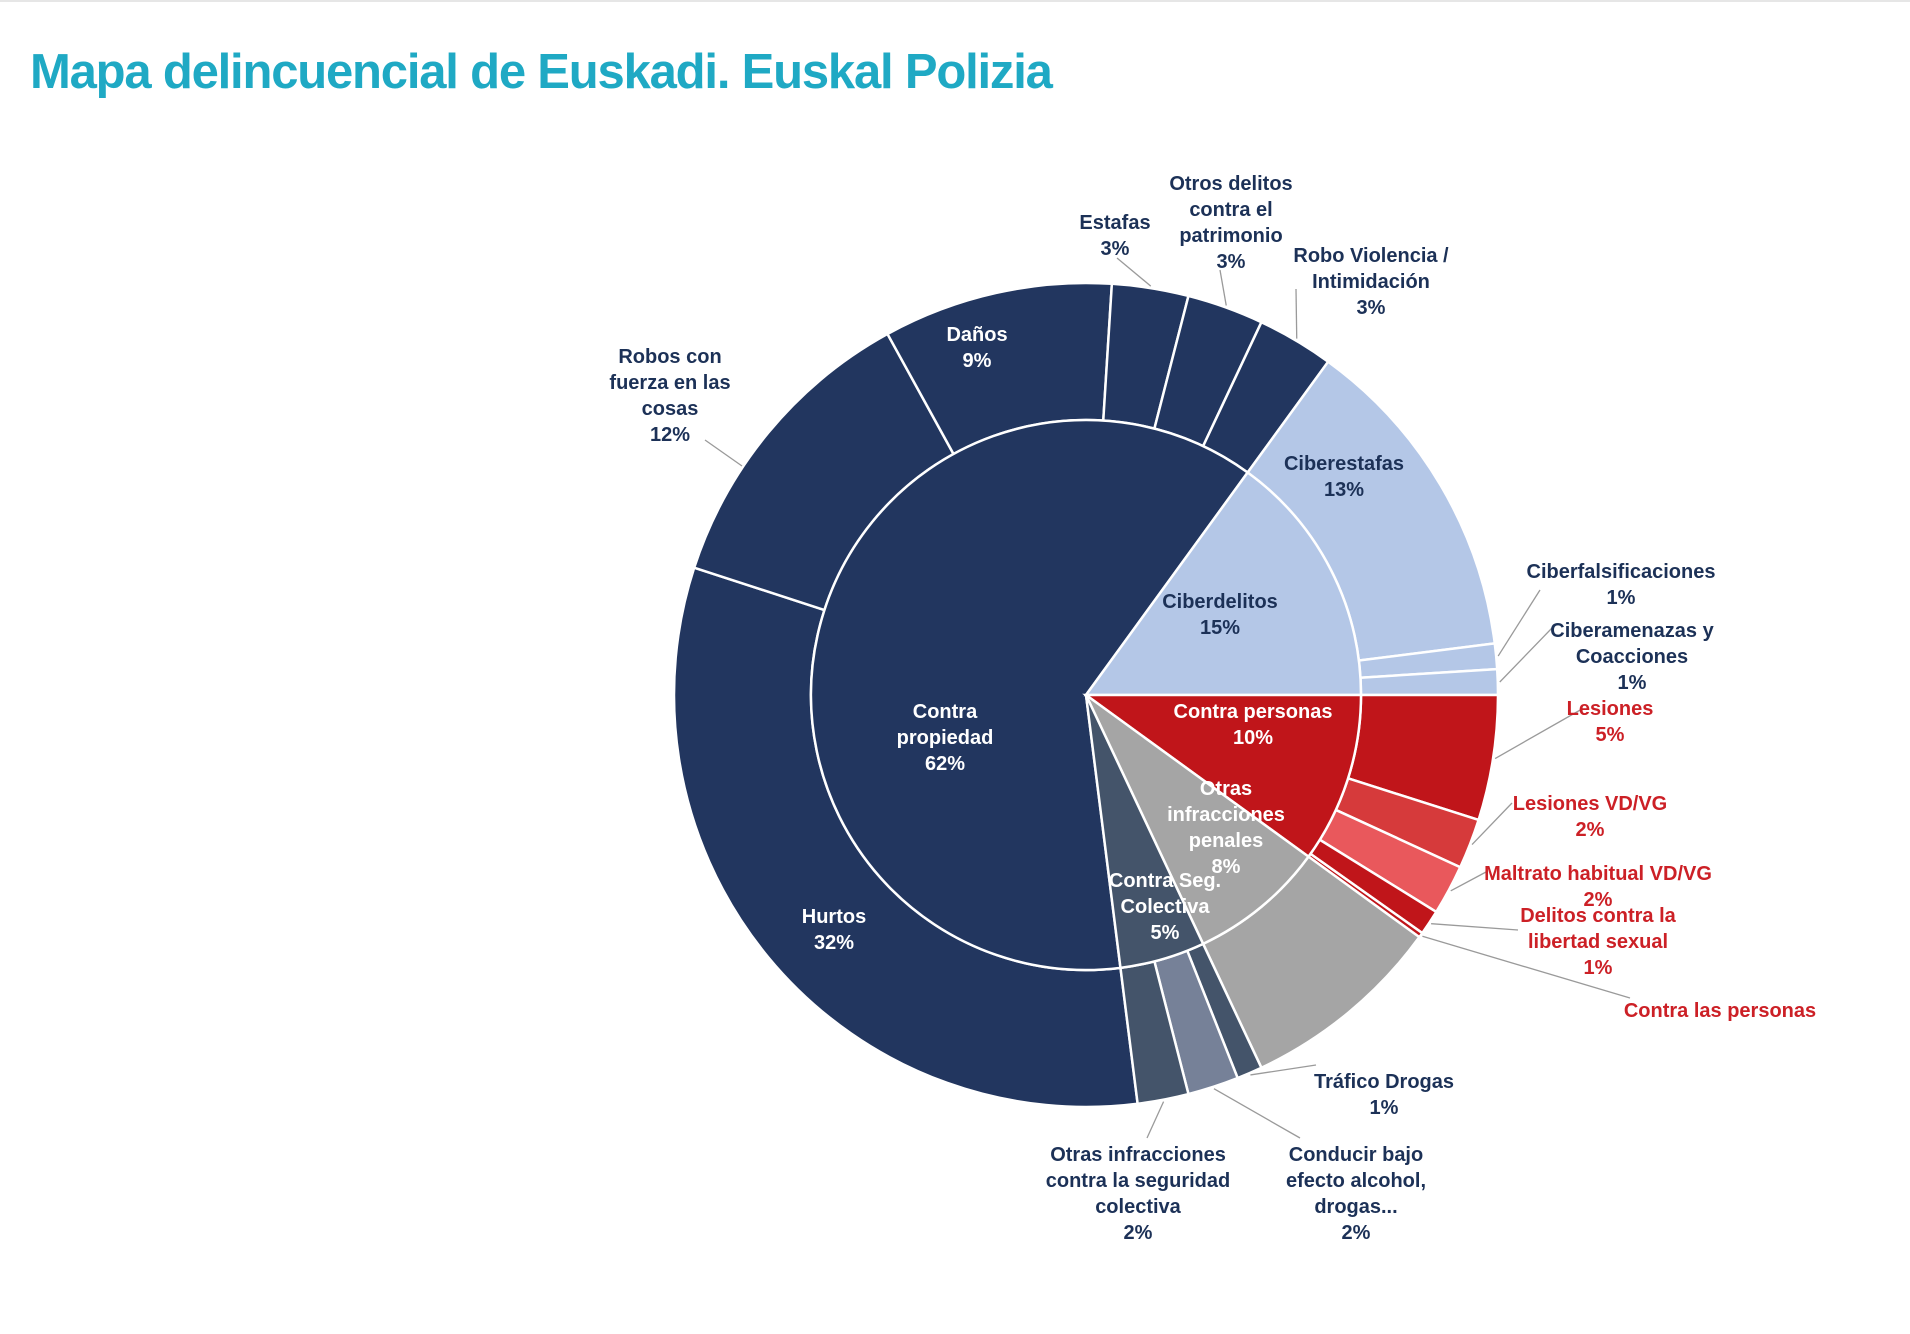 This screenshot has width=1910, height=1334. What do you see at coordinates (1222, 776) in the screenshot?
I see `inner-segment-contra-personas` at bounding box center [1222, 776].